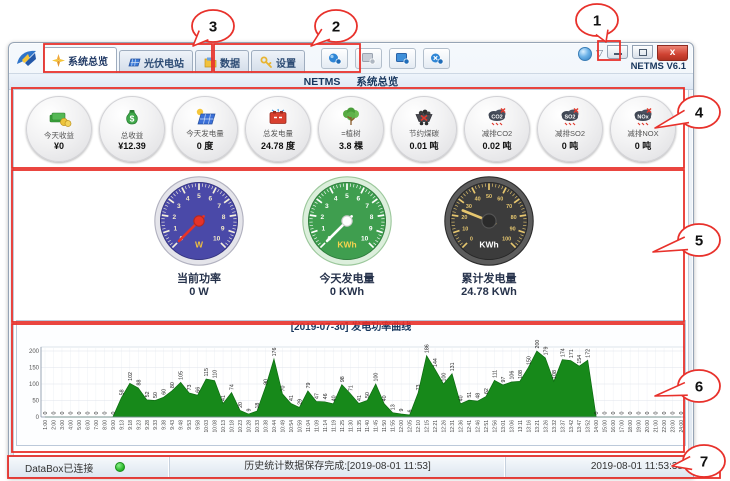 The height and width of the screenshot is (481, 730). Describe the element at coordinates (478, 396) in the screenshot. I see `svg-text: 48` at that location.